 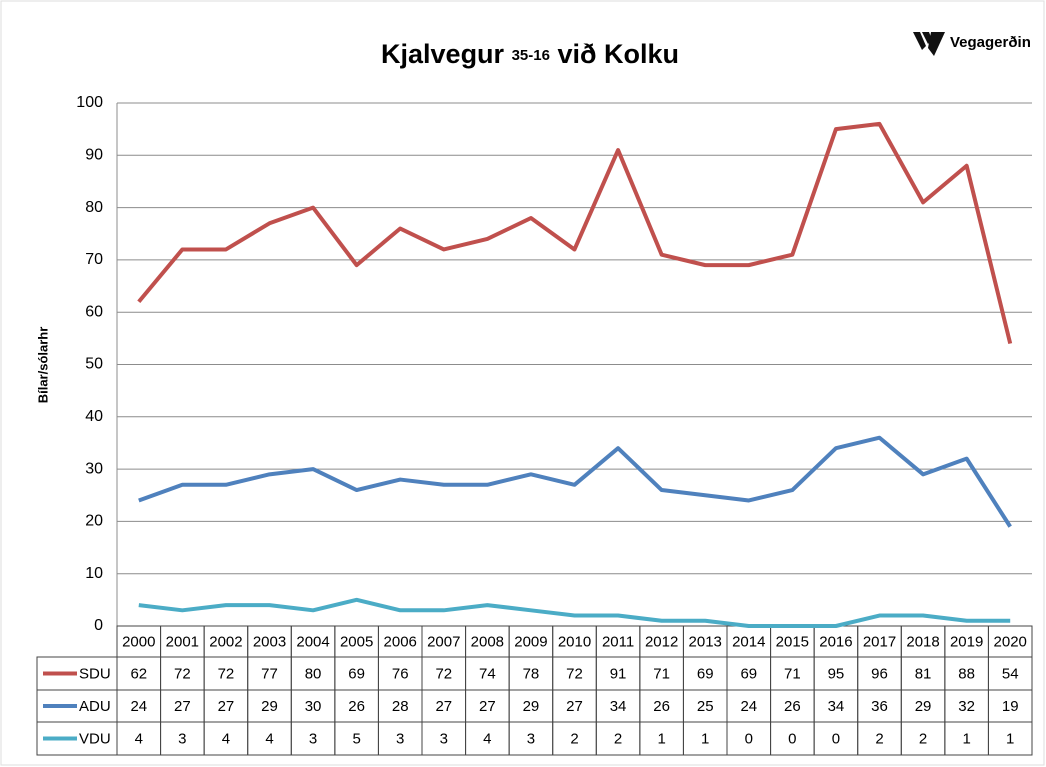 I want to click on table-value: 34, so click(x=618, y=706).